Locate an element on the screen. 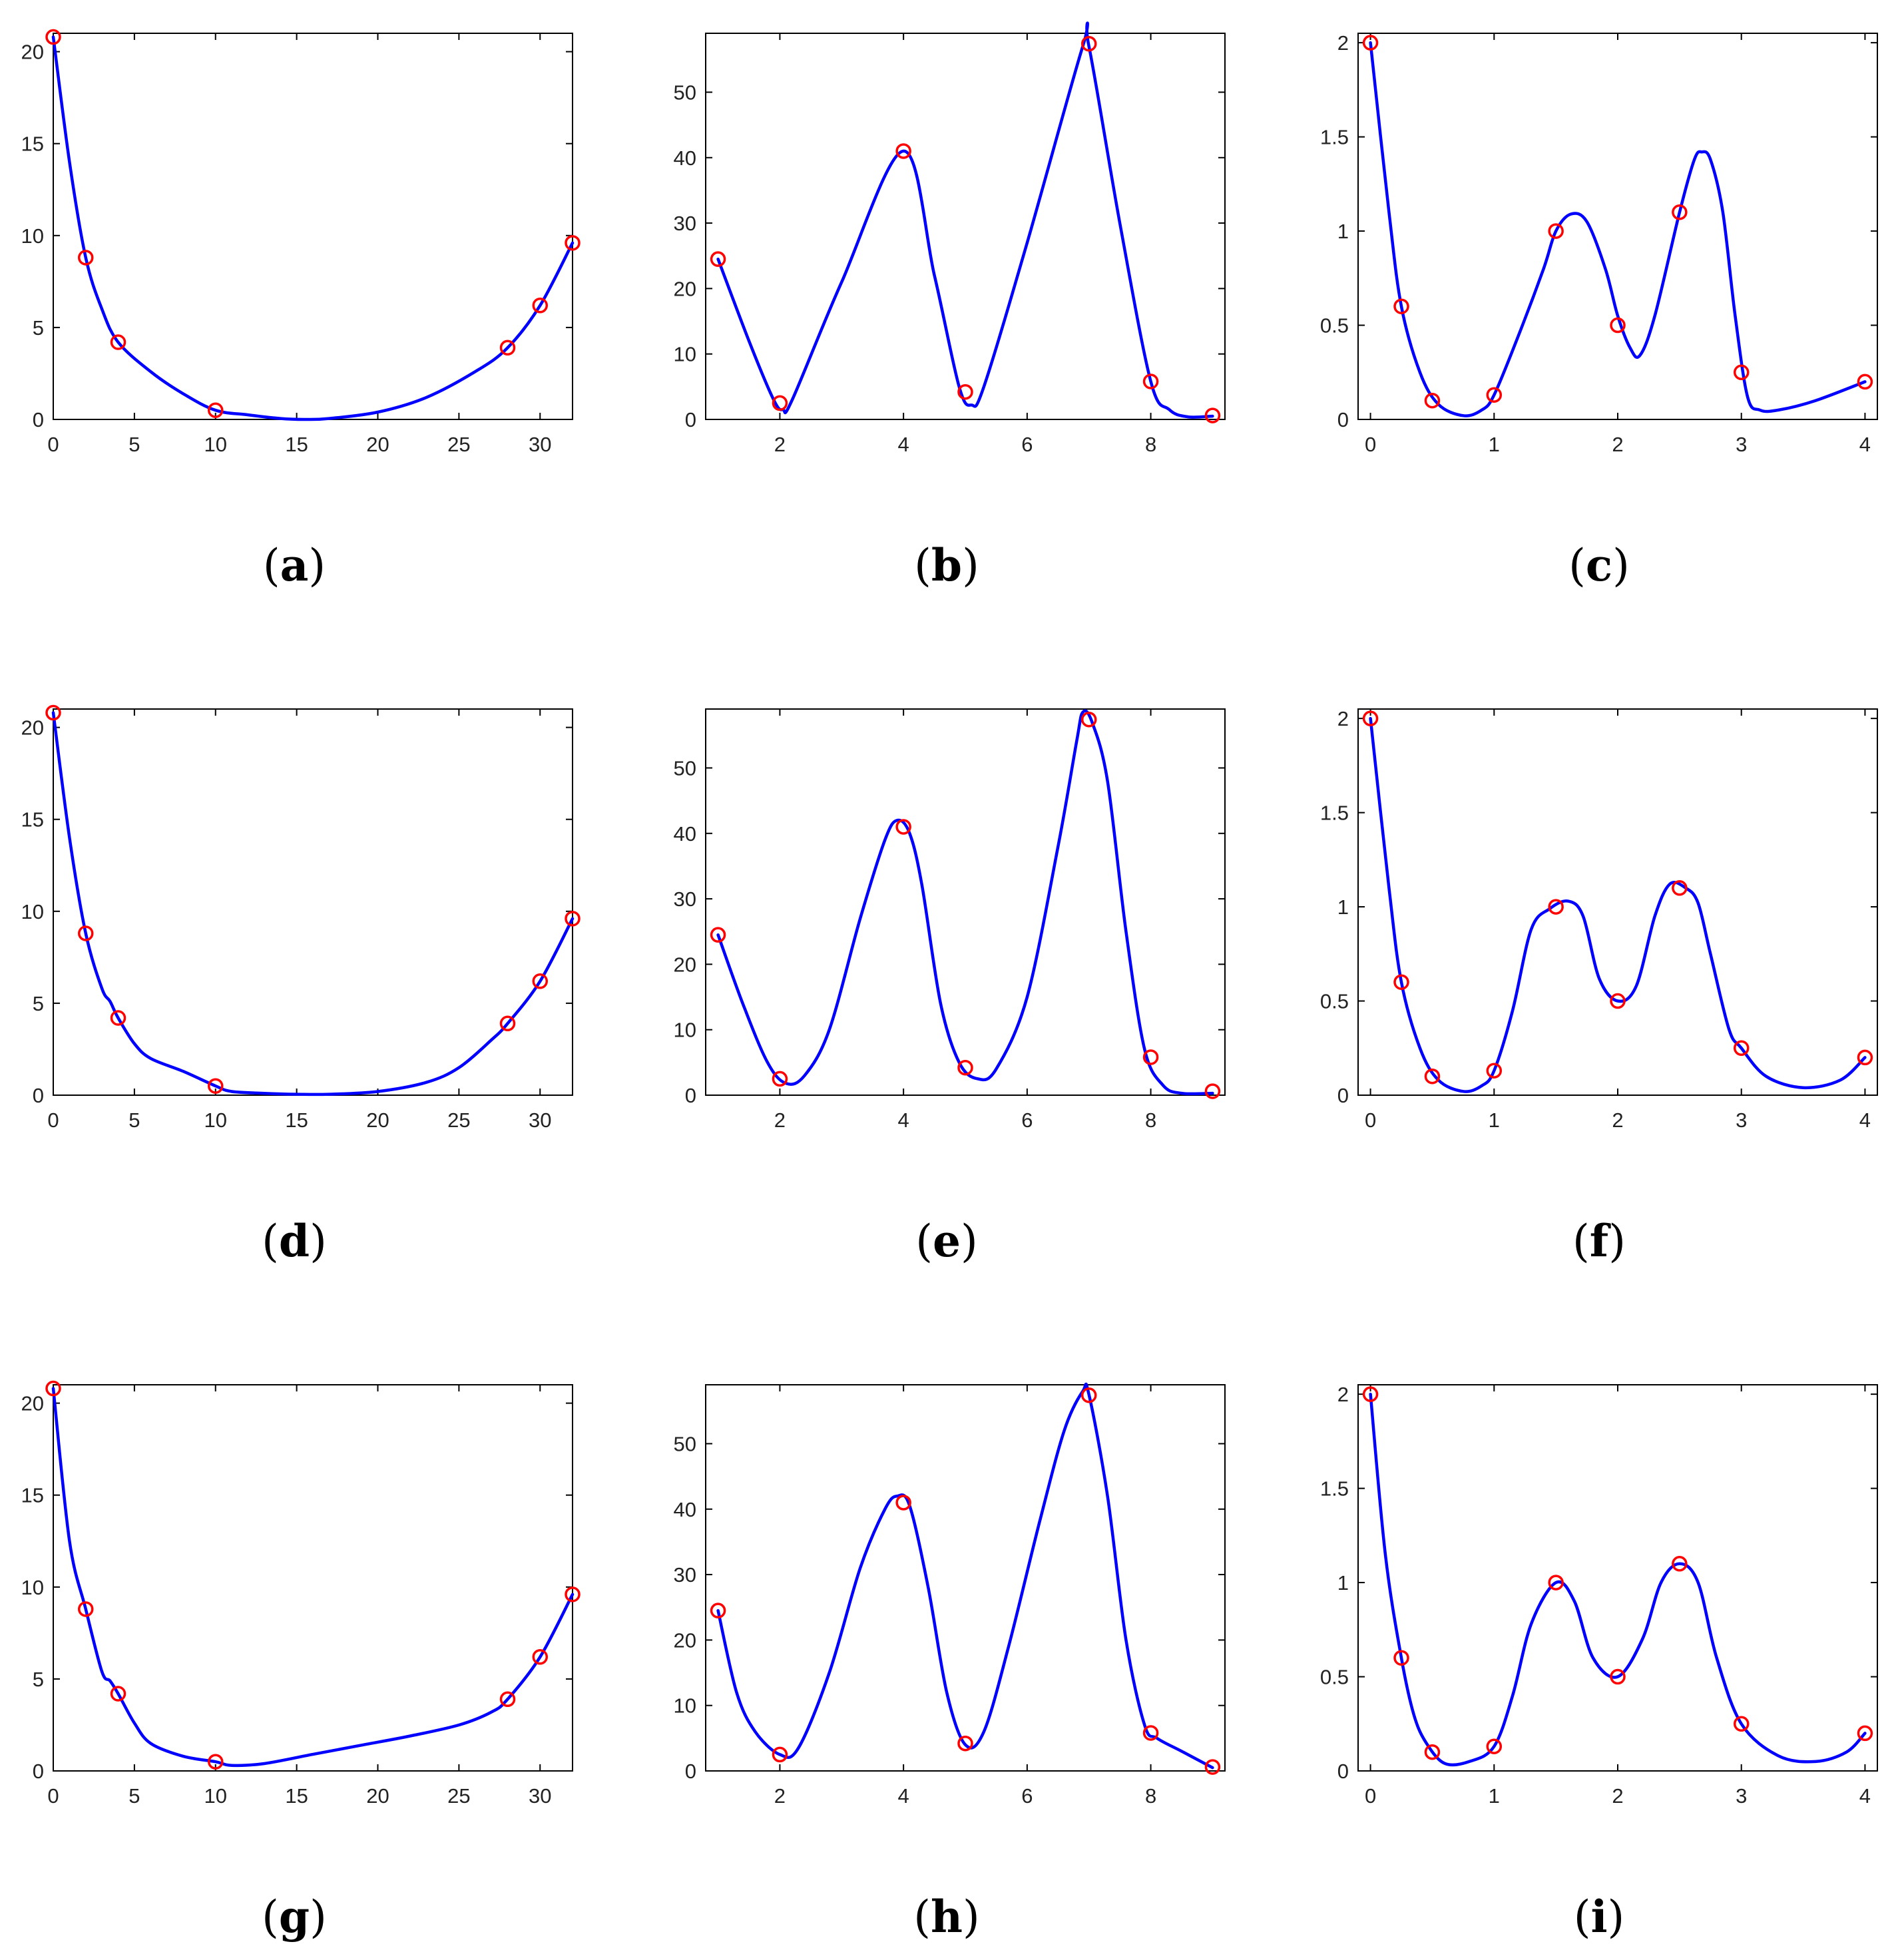  chart-f: 0 1 2 3 4 0 0.5 1 1.5 2 is located at coordinates (1599, 919).